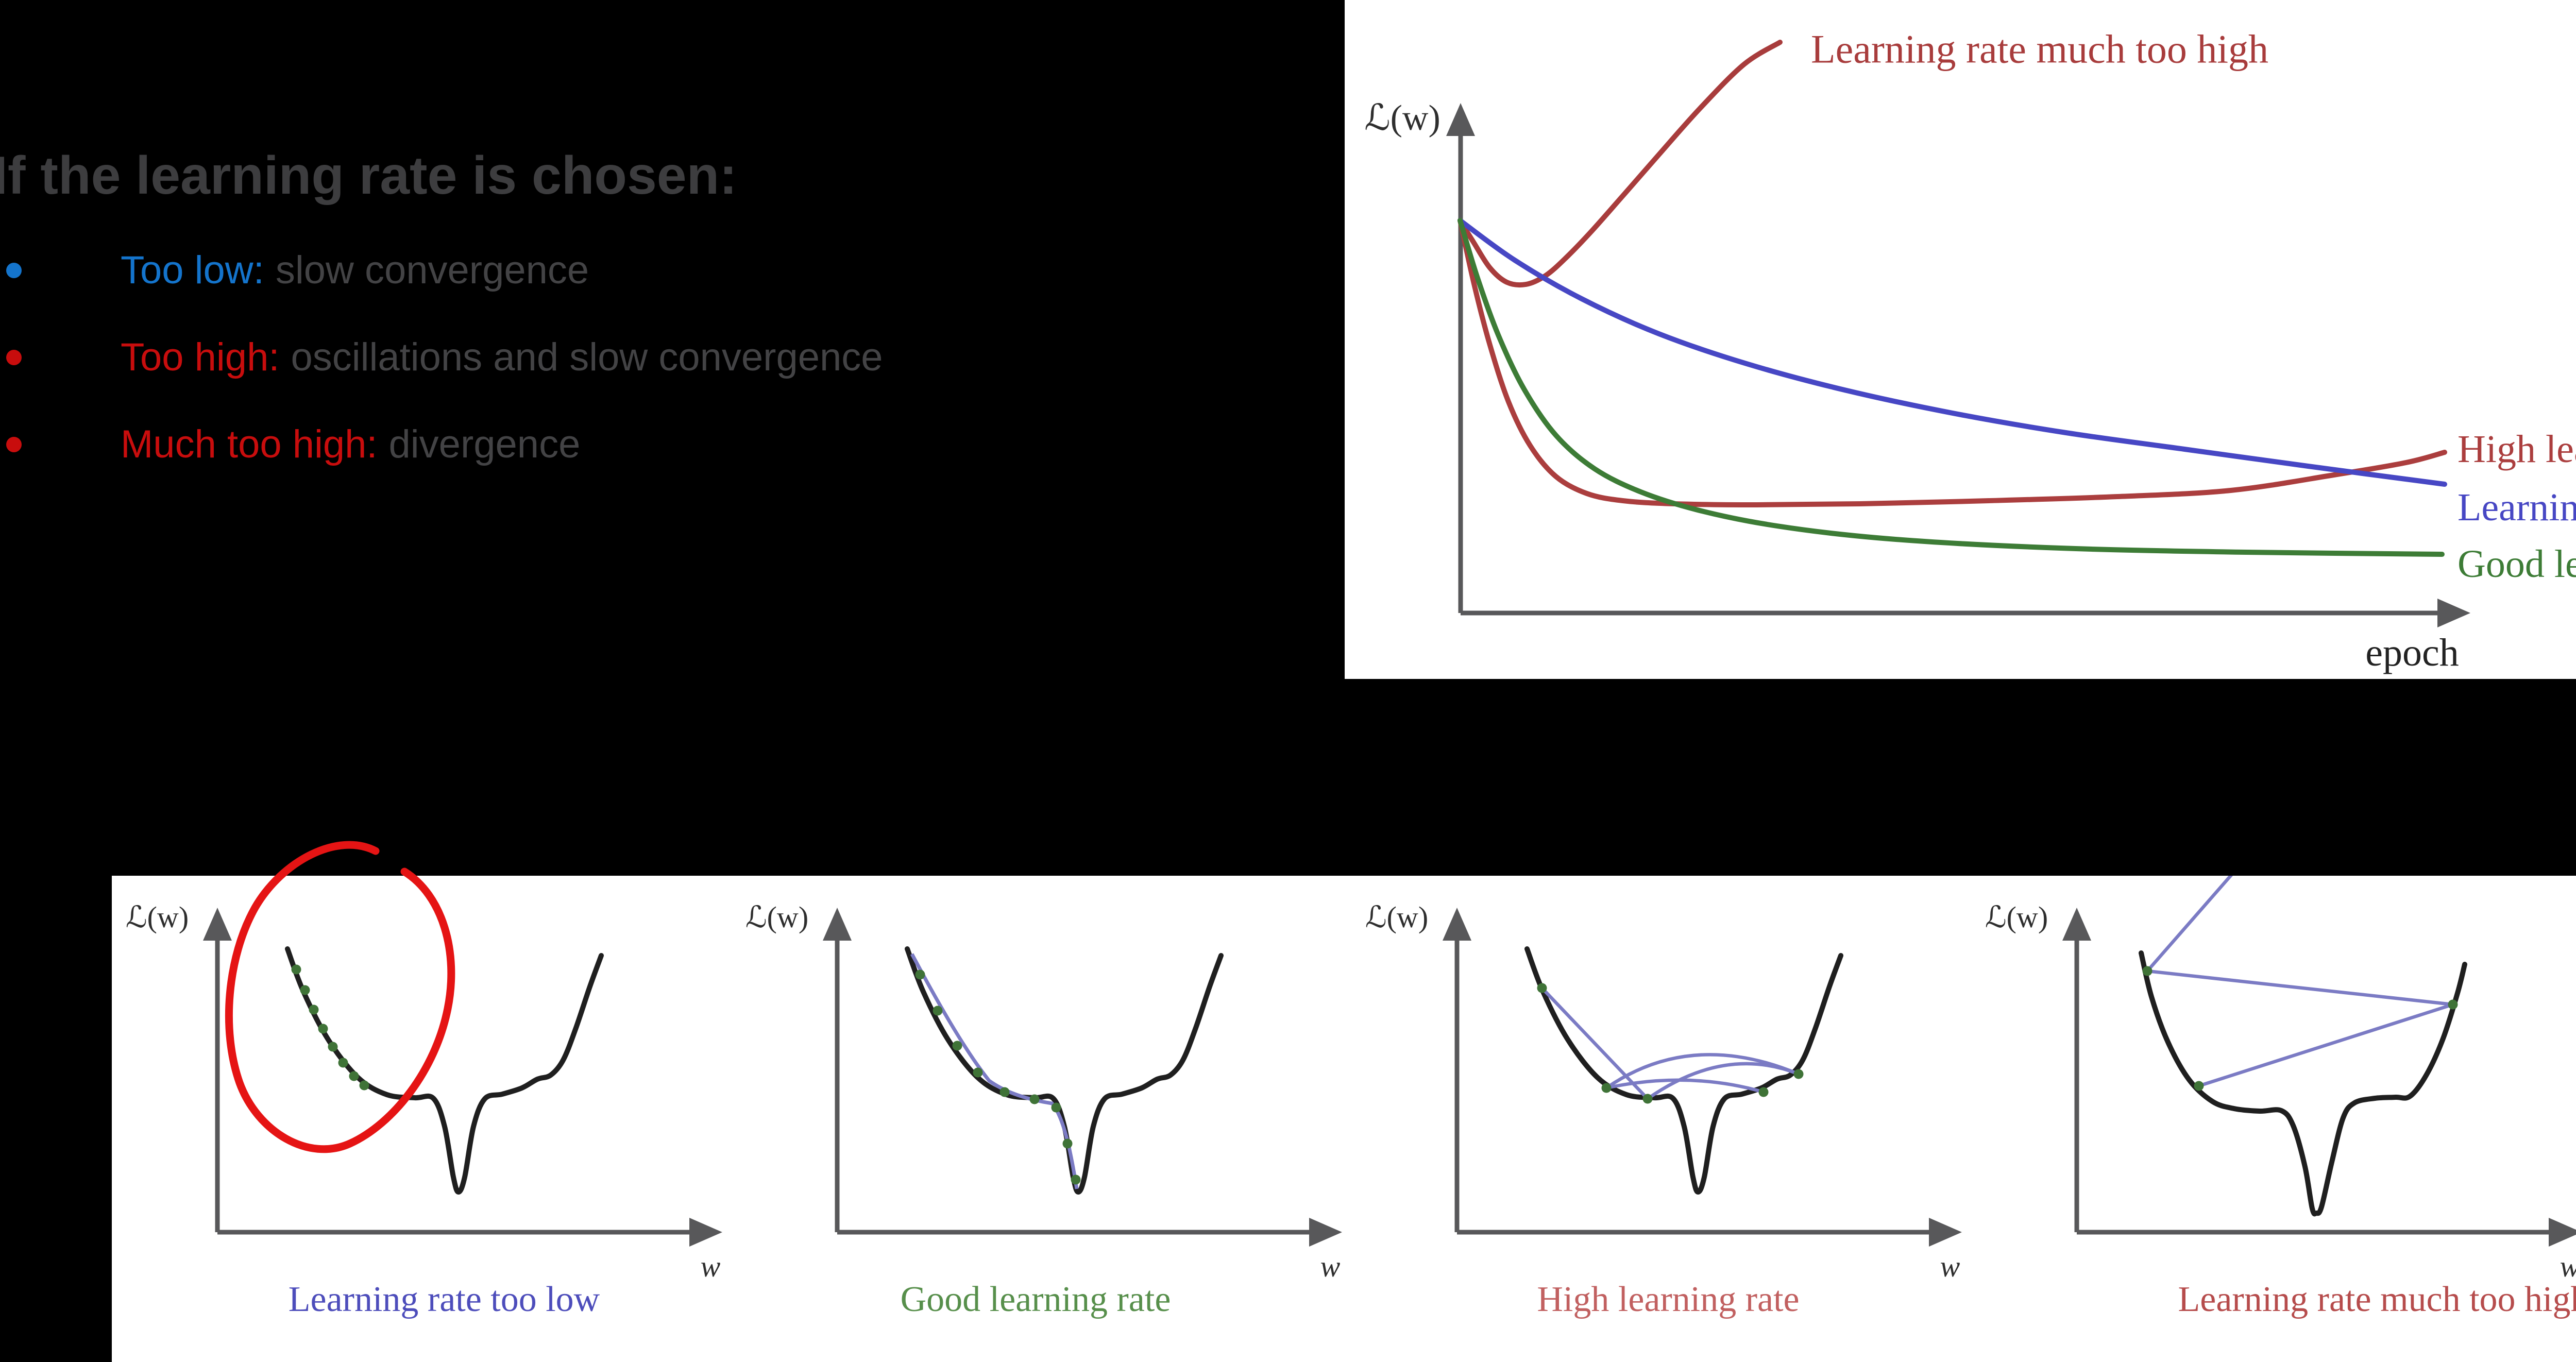  I want to click on bullet-text: oscillations and slow convergence, so click(587, 357).